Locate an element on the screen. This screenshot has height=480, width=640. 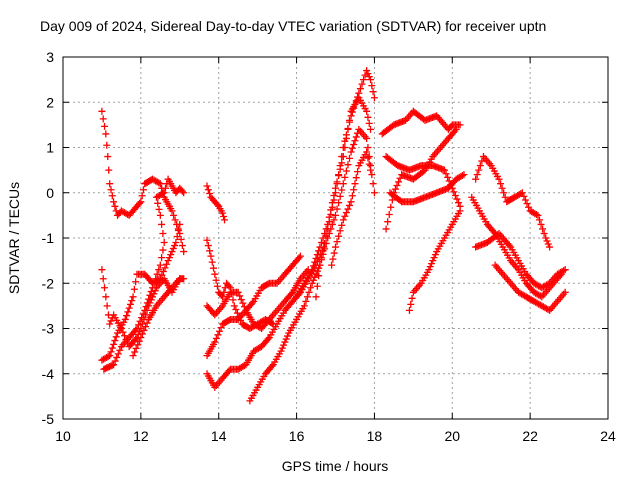
y-axis-label: SDTVAR / TECUs is located at coordinates (14, 238).